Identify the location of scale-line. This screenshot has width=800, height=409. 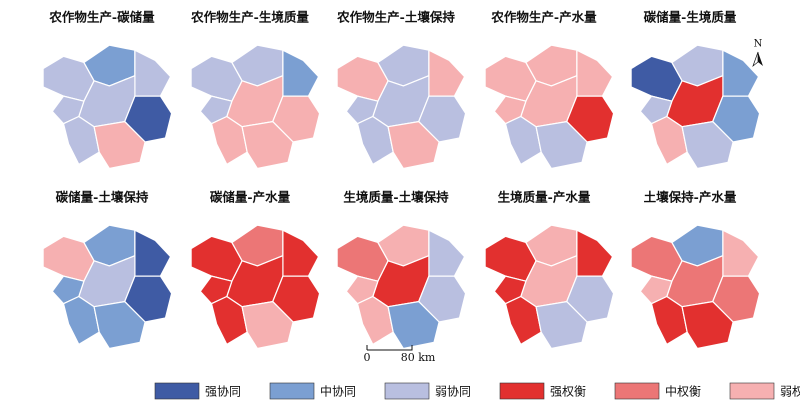
(389, 348).